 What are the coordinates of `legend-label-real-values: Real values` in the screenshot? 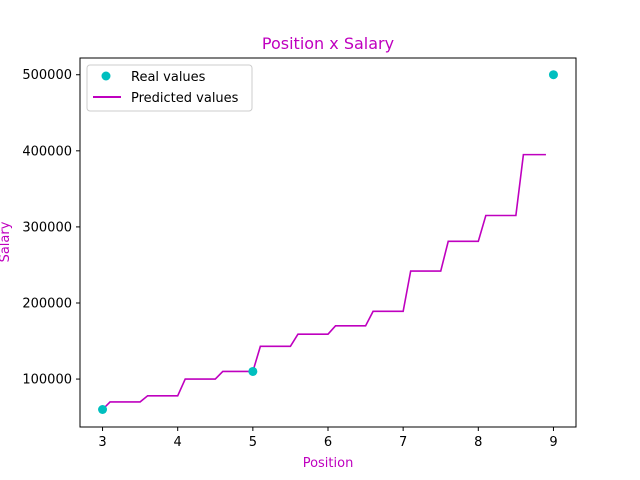 It's located at (168, 77).